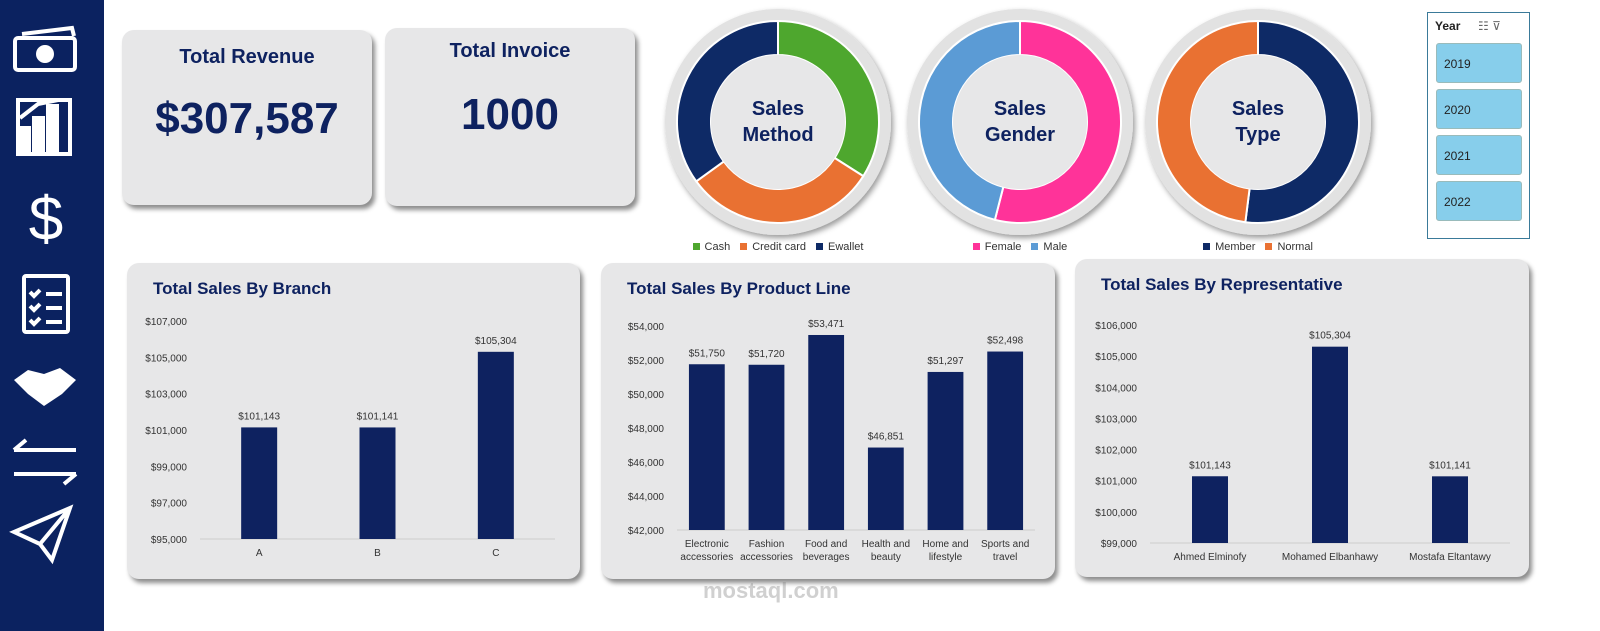 This screenshot has width=1600, height=631. What do you see at coordinates (646, 463) in the screenshot?
I see `y-tick-label: $46,000` at bounding box center [646, 463].